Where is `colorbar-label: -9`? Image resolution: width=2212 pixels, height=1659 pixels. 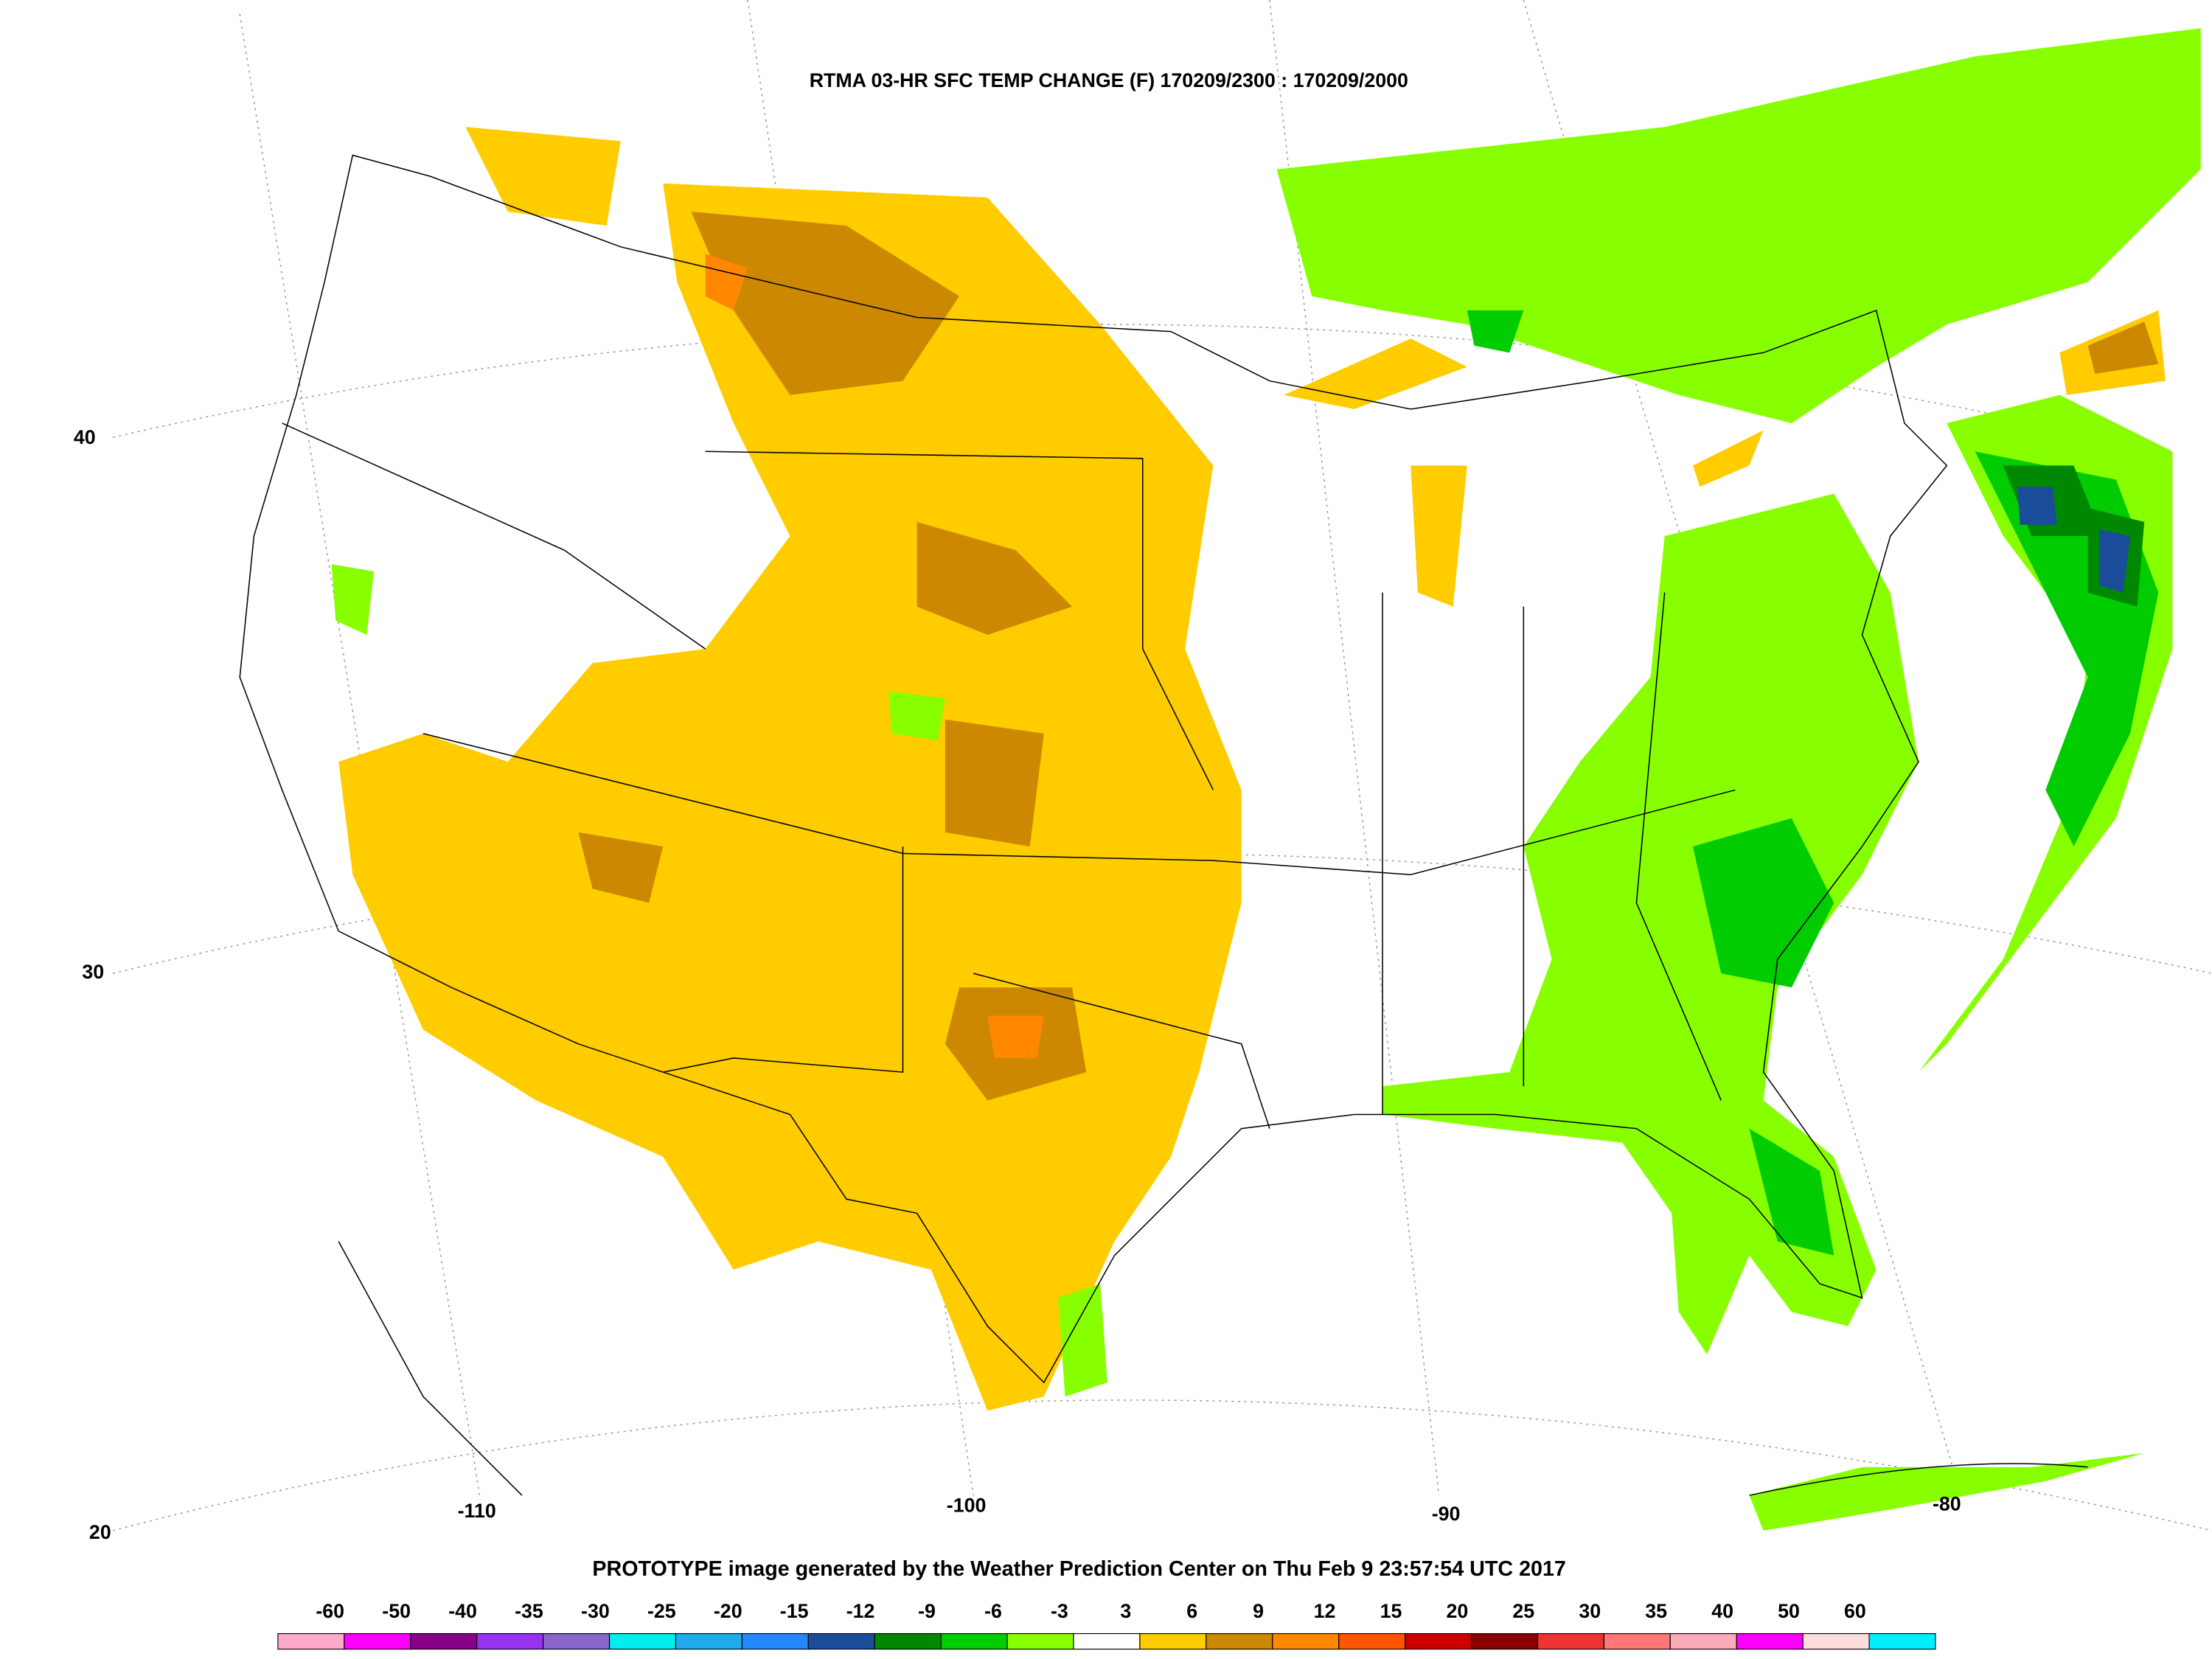 colorbar-label: -9 is located at coordinates (927, 1611).